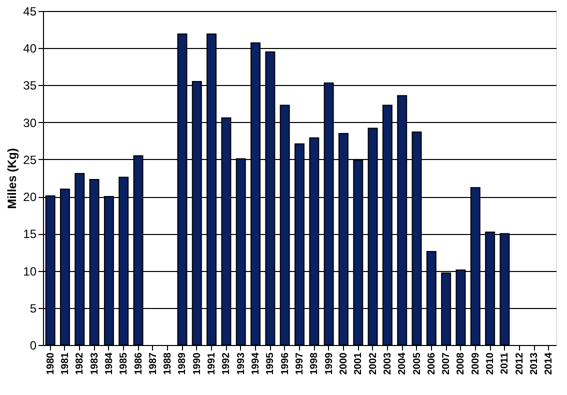  I want to click on x-tick-label: 2012, so click(520, 363).